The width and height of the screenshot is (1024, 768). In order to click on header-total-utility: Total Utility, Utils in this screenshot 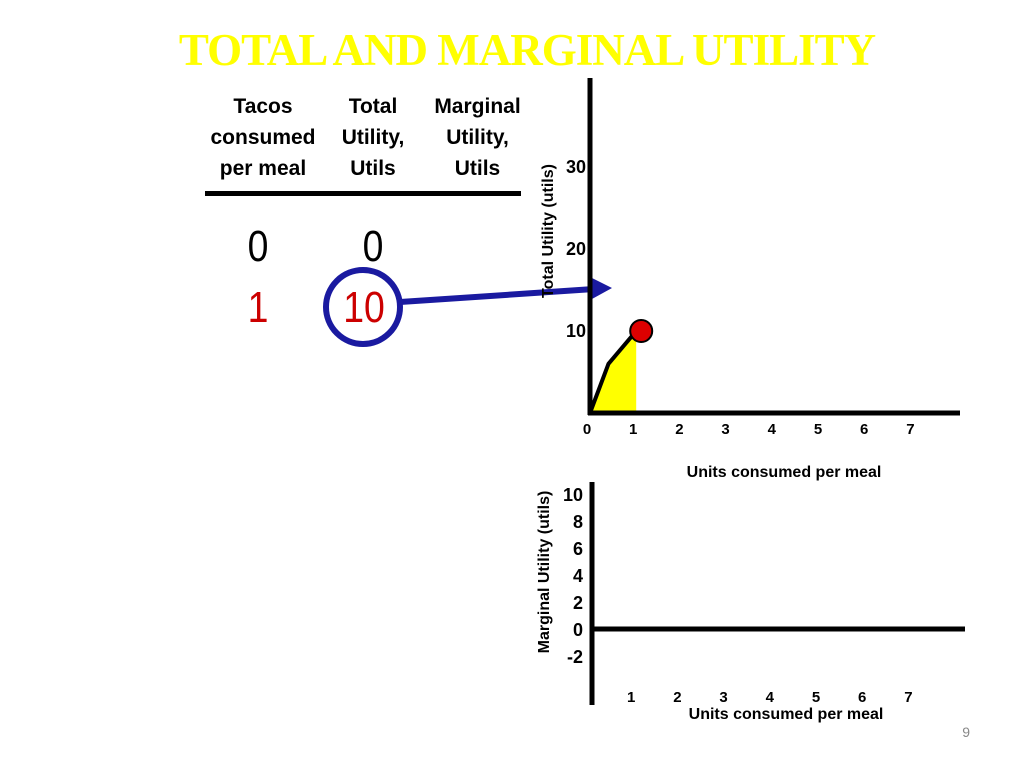, I will do `click(373, 137)`.